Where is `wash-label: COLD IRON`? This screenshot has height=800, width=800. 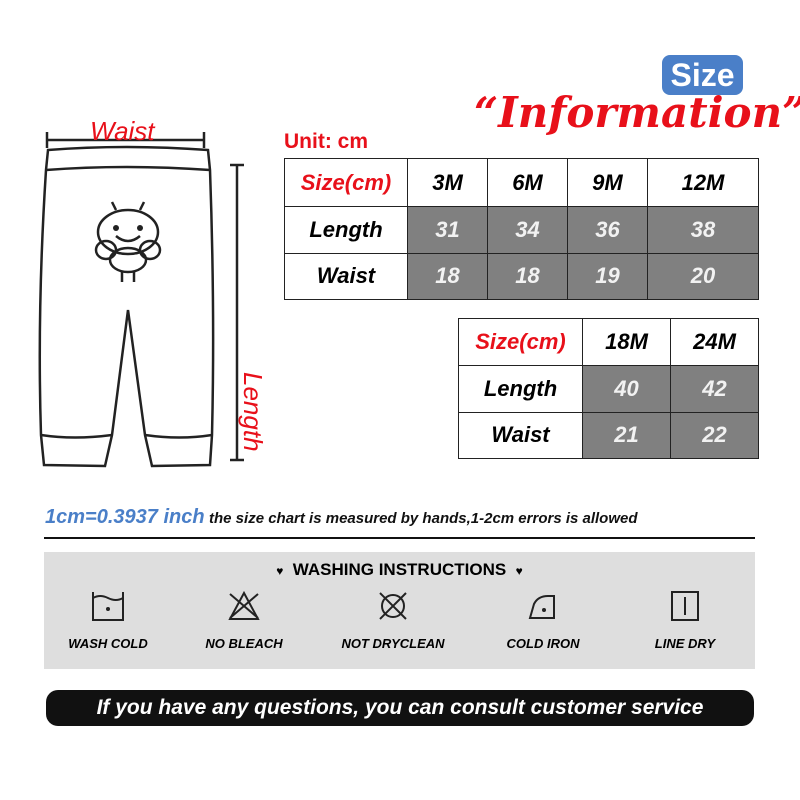
wash-label: COLD IRON is located at coordinates (543, 643).